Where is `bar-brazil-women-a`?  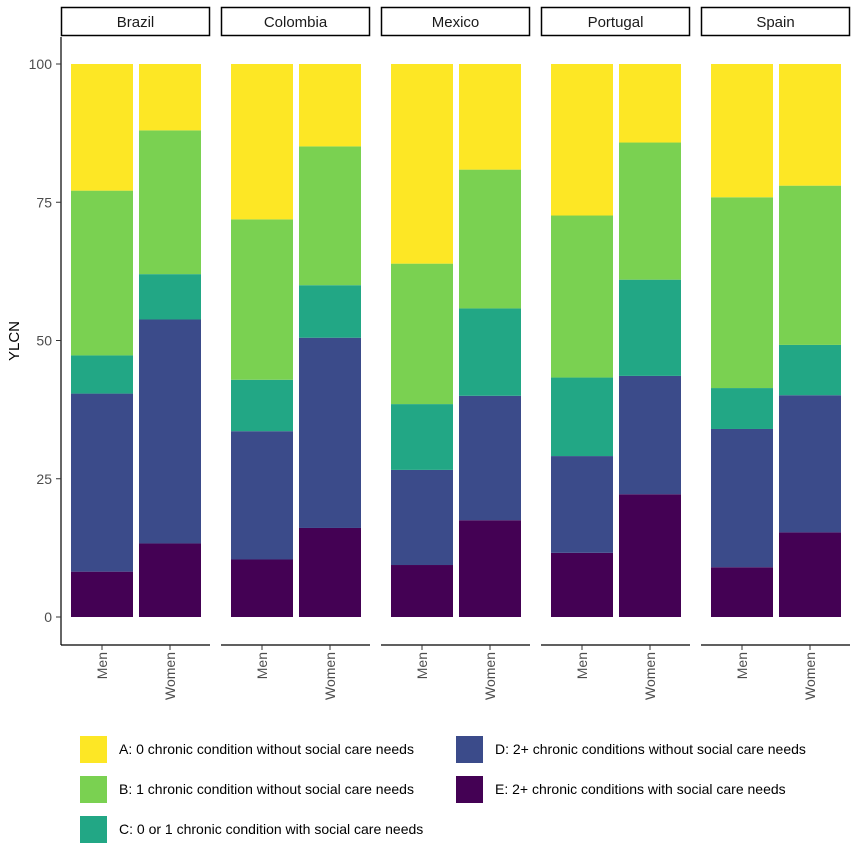
bar-brazil-women-a is located at coordinates (170, 97).